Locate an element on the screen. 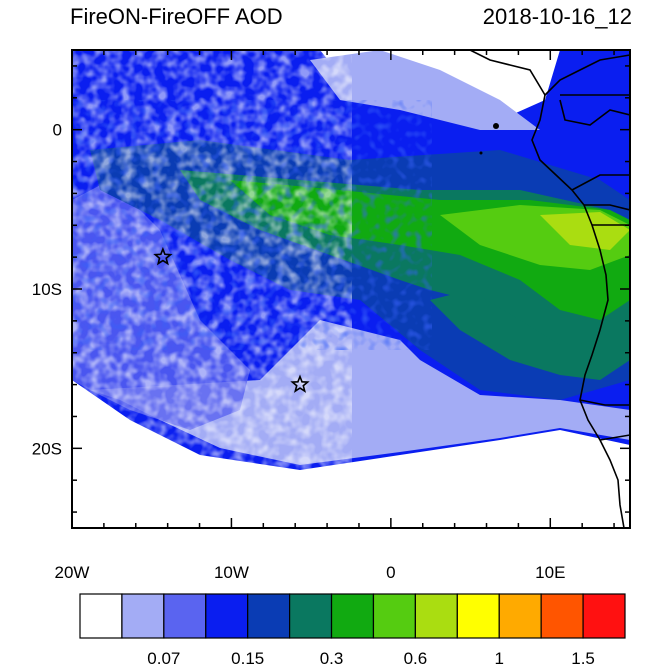  colorbar-label: 0.3 is located at coordinates (332, 658).